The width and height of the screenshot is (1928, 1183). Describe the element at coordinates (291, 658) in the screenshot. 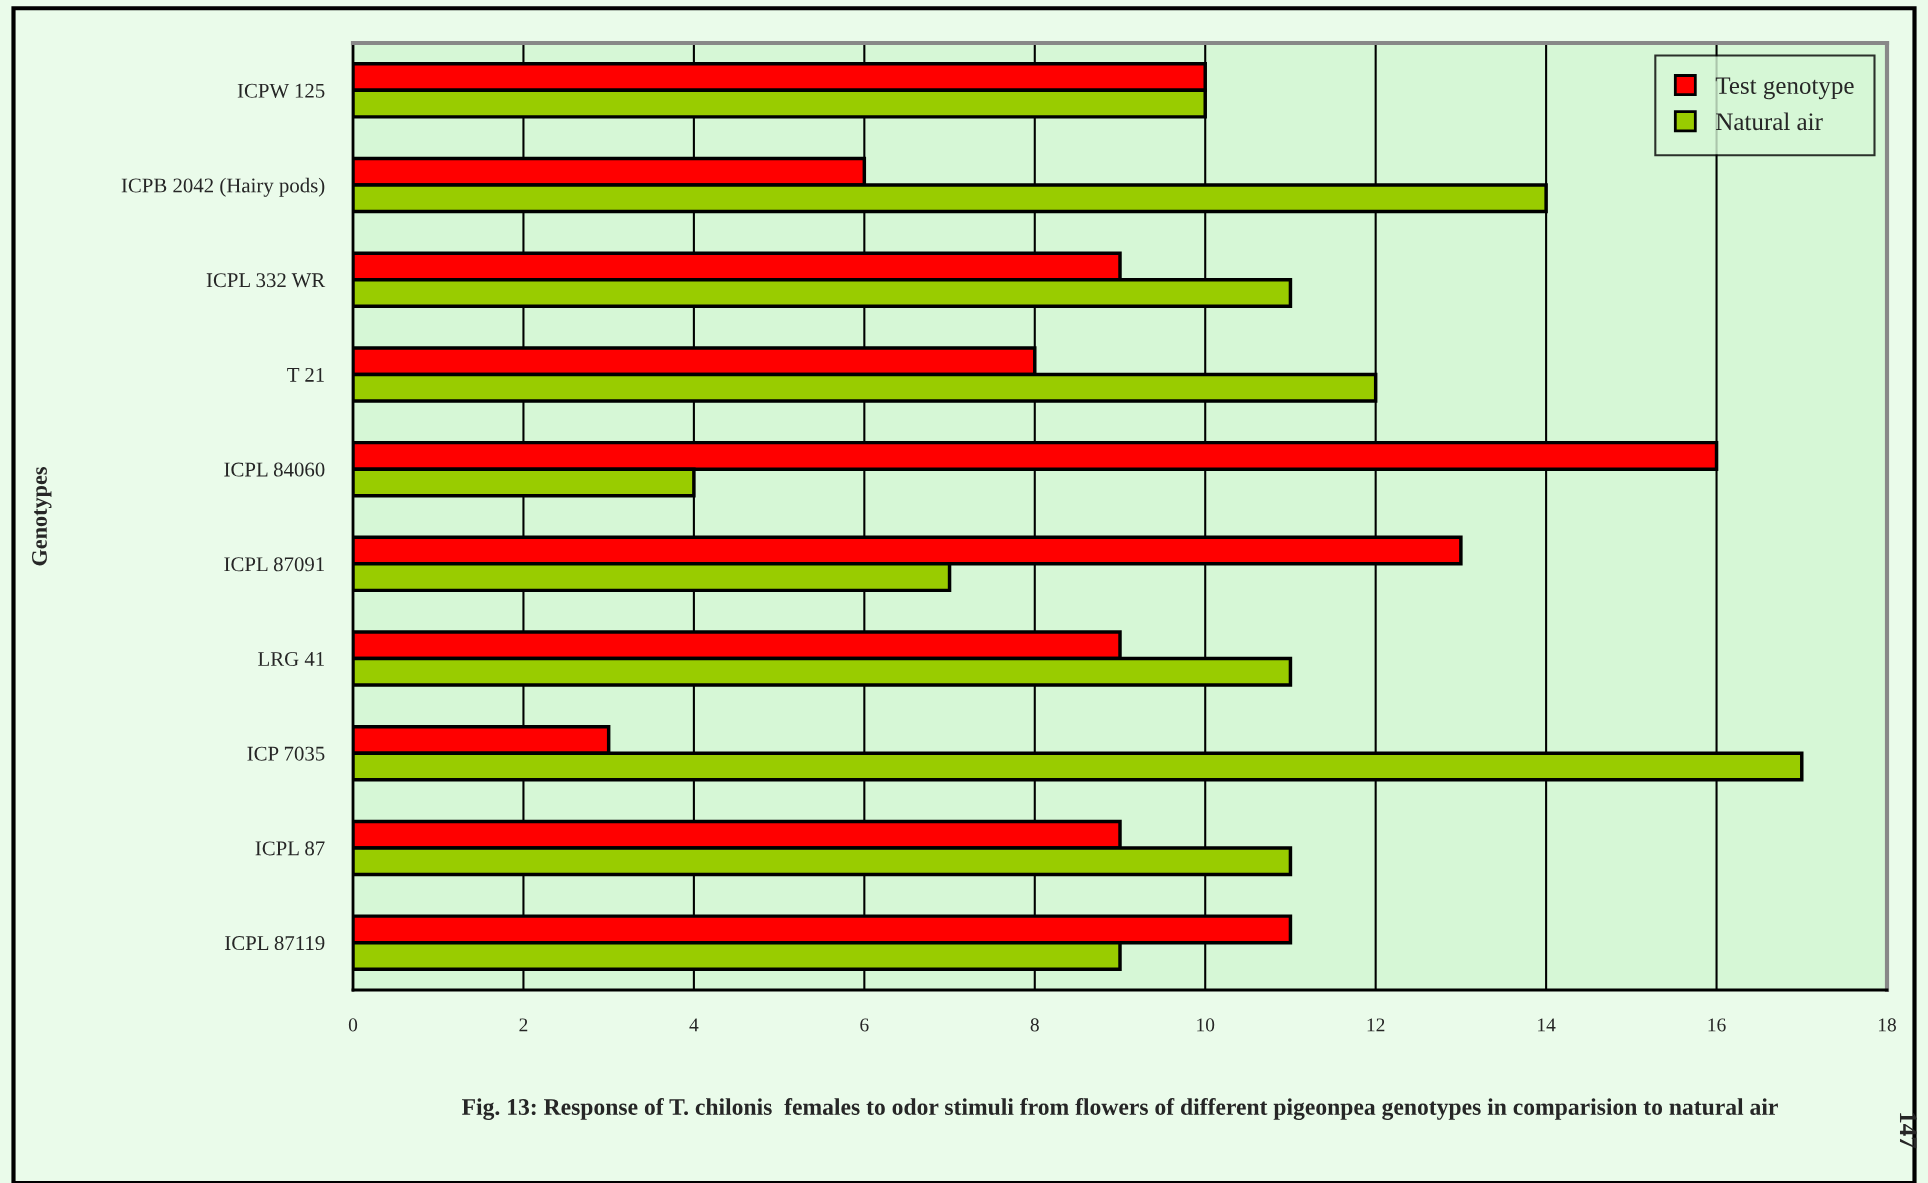

I see `y-tick-label: LRG 41` at that location.